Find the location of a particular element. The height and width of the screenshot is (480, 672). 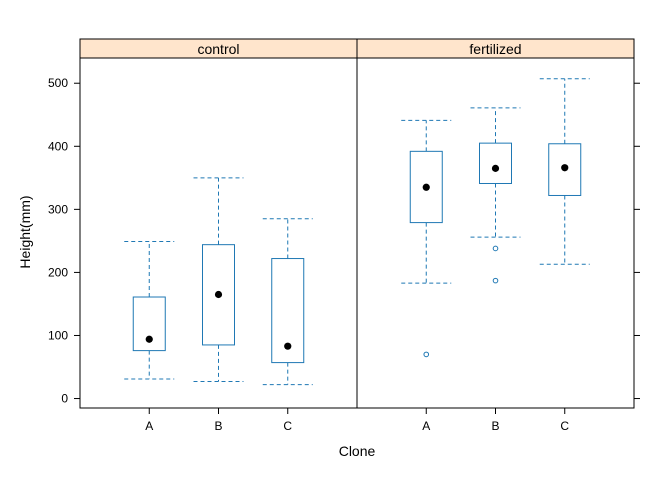

box-fertilized-C is located at coordinates (564, 171).